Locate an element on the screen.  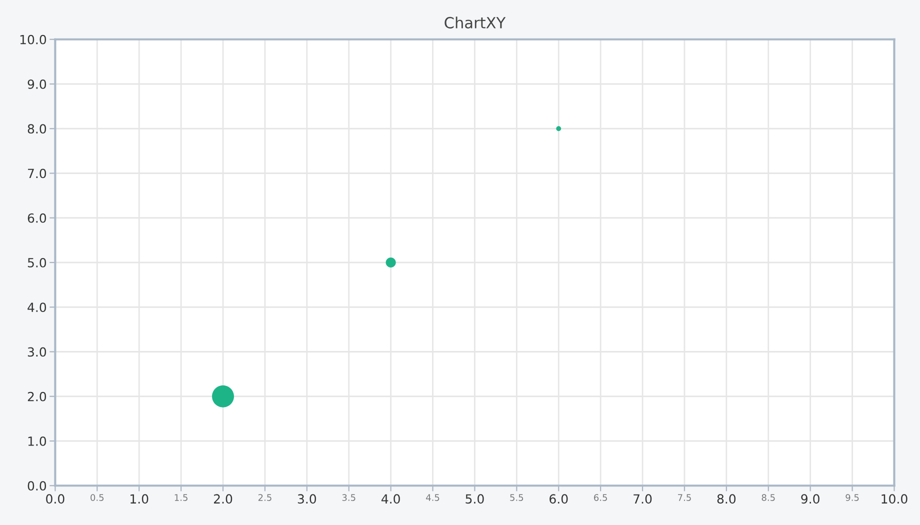
y-tick-label: 6.0 is located at coordinates (37, 218).